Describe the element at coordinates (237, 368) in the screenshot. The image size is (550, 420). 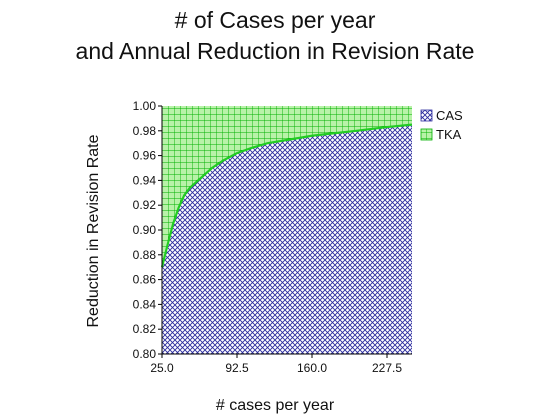
I see `x-tick-label: 92.5` at that location.